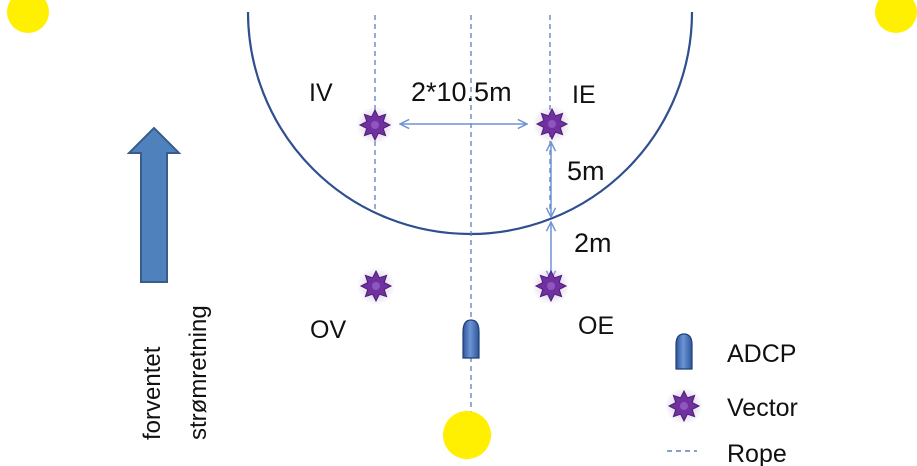 The width and height of the screenshot is (917, 466). Describe the element at coordinates (551, 286) in the screenshot. I see `vector-icon-oe` at that location.